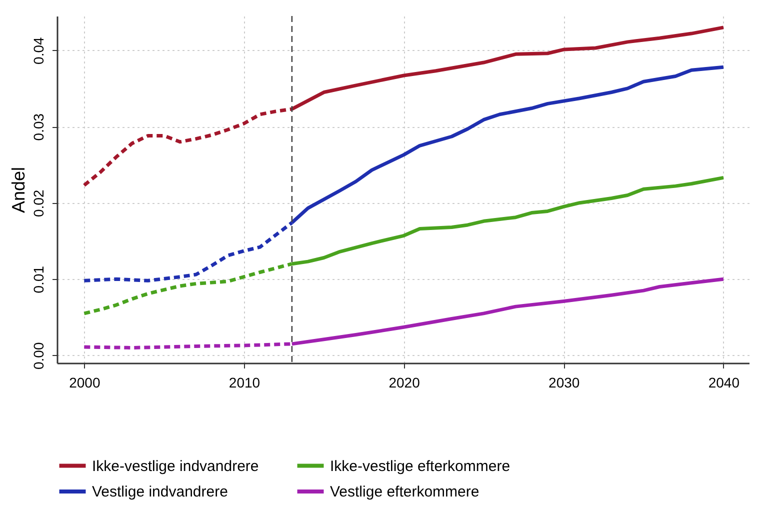 This screenshot has width=774, height=505. What do you see at coordinates (160, 492) in the screenshot?
I see `legend-label: Vestlige indvandrere` at bounding box center [160, 492].